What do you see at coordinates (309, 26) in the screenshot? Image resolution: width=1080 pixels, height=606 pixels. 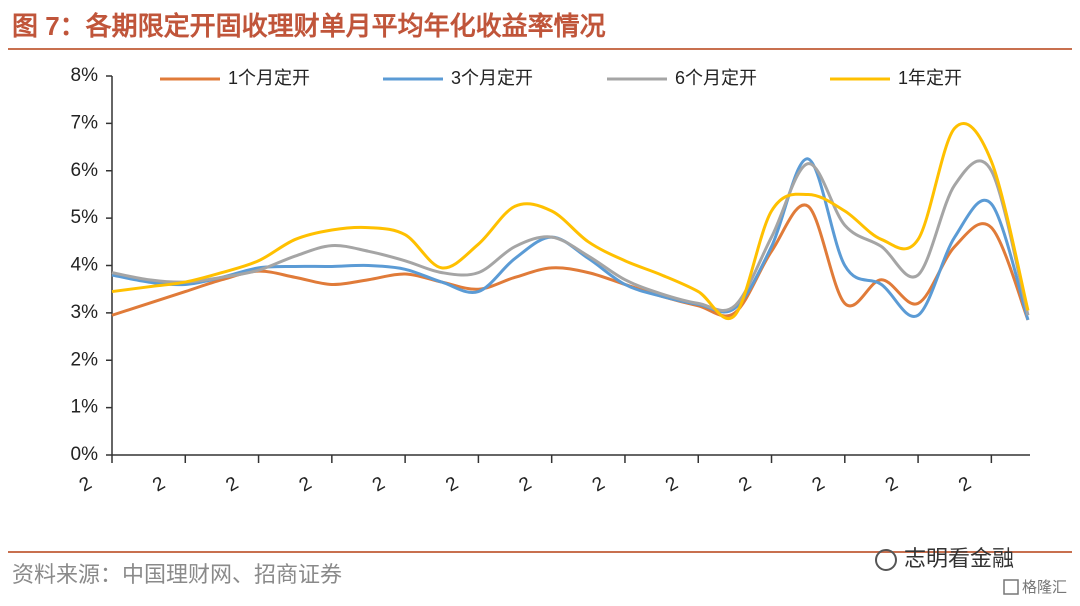 I see `chart-title: 图 7：各期限定开固收理财单月平均年化收益率情况` at bounding box center [309, 26].